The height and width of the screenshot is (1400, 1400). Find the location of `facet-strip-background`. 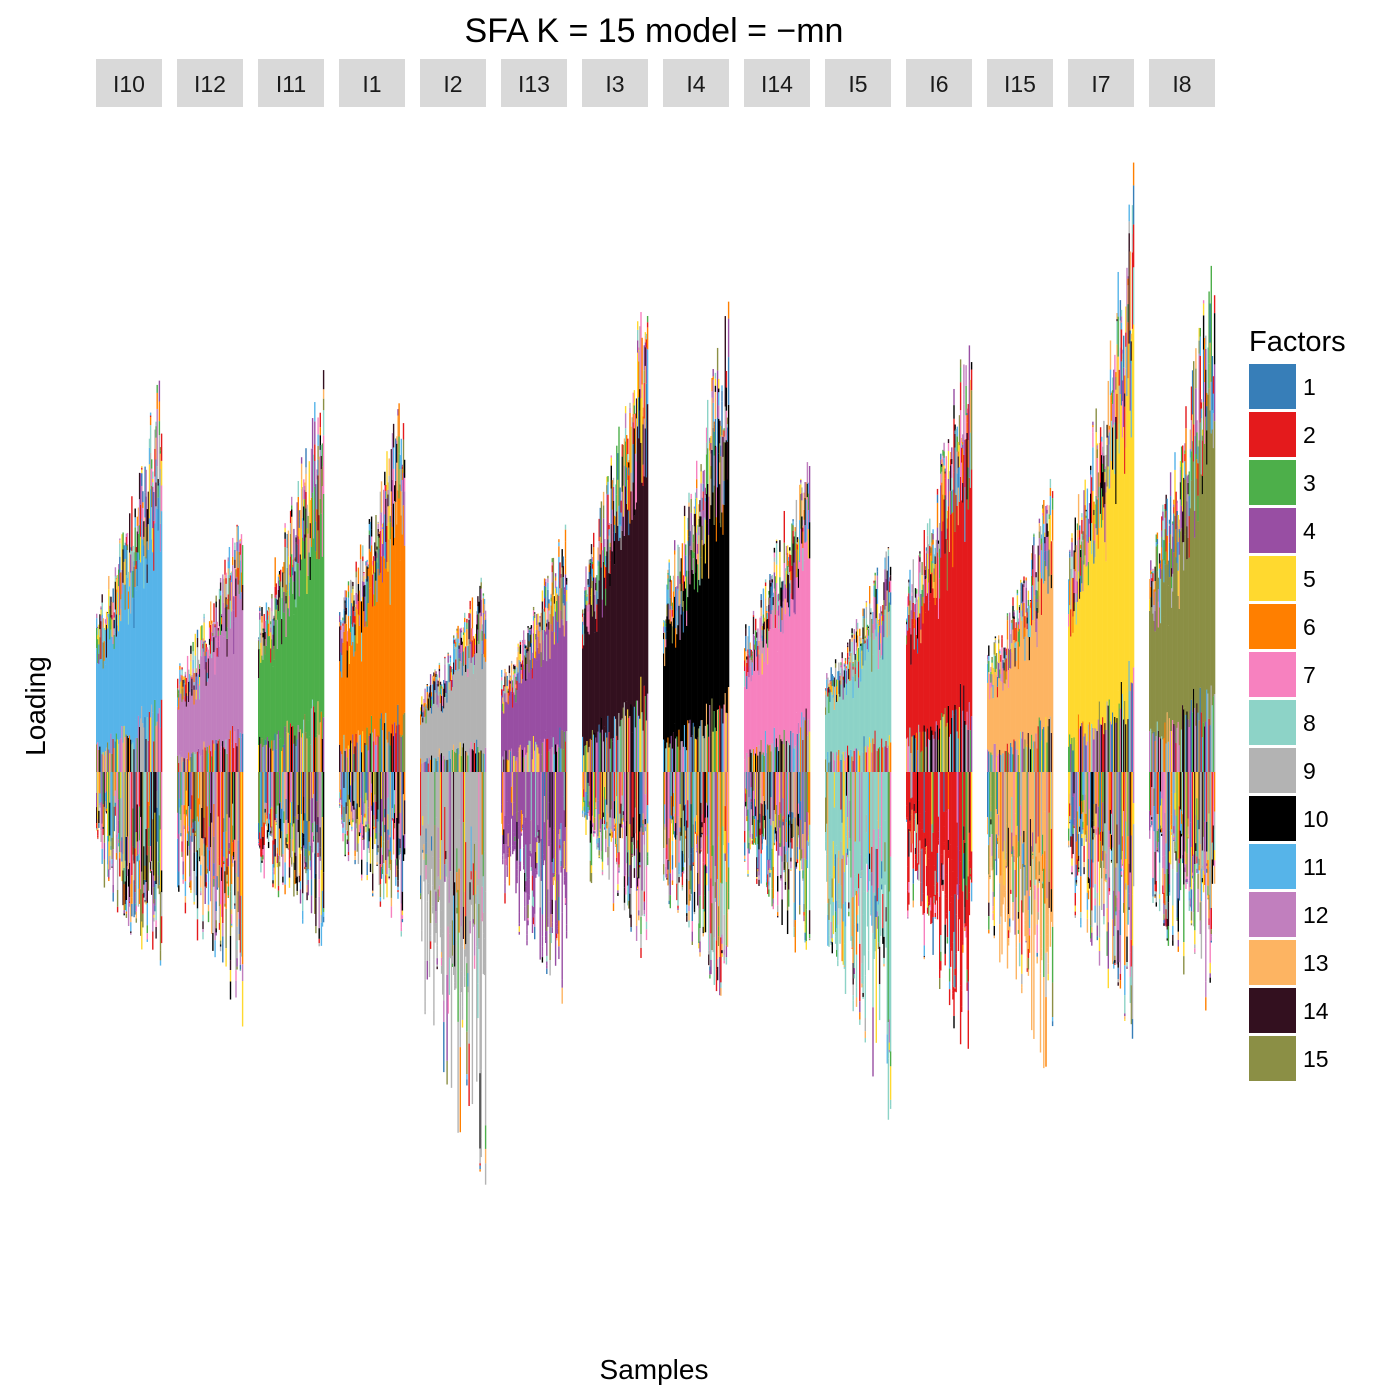

facet-strip-background is located at coordinates (858, 83).